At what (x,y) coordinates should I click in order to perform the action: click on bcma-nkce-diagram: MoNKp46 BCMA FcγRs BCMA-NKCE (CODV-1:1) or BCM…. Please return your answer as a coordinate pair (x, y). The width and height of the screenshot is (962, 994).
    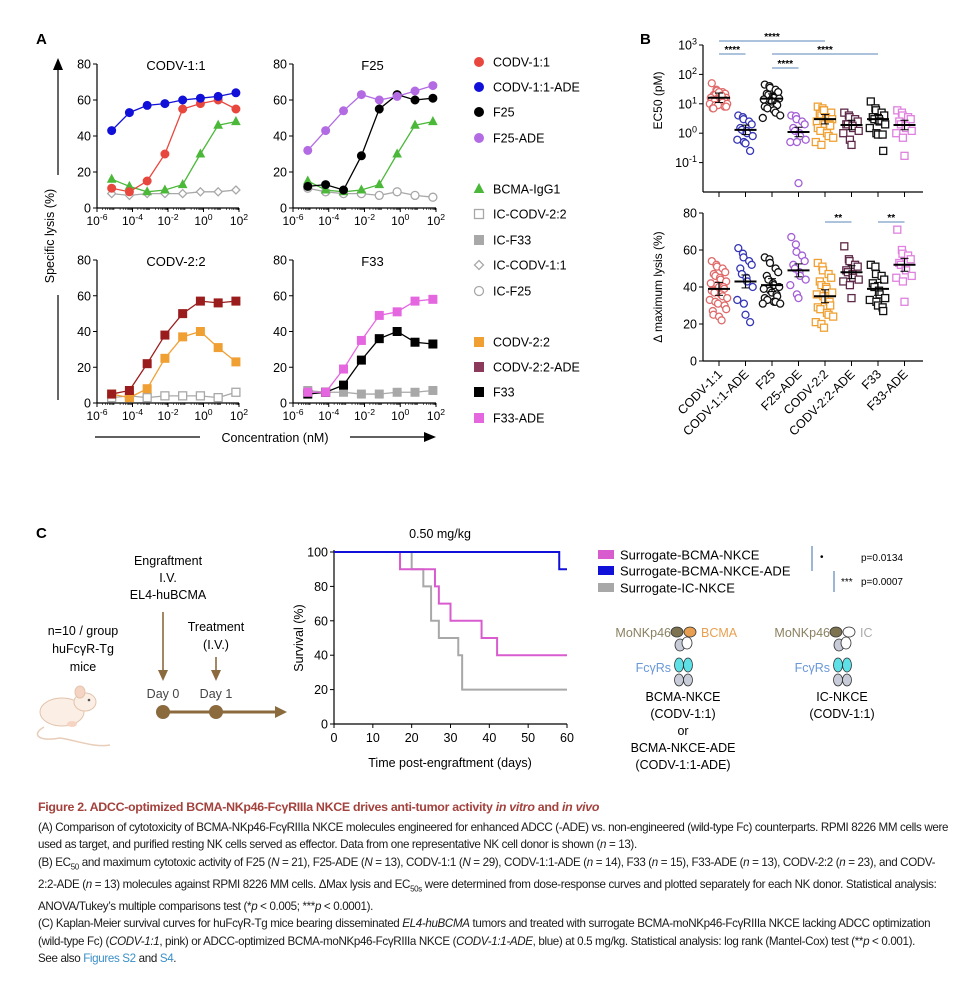
    Looking at the image, I should click on (676, 699).